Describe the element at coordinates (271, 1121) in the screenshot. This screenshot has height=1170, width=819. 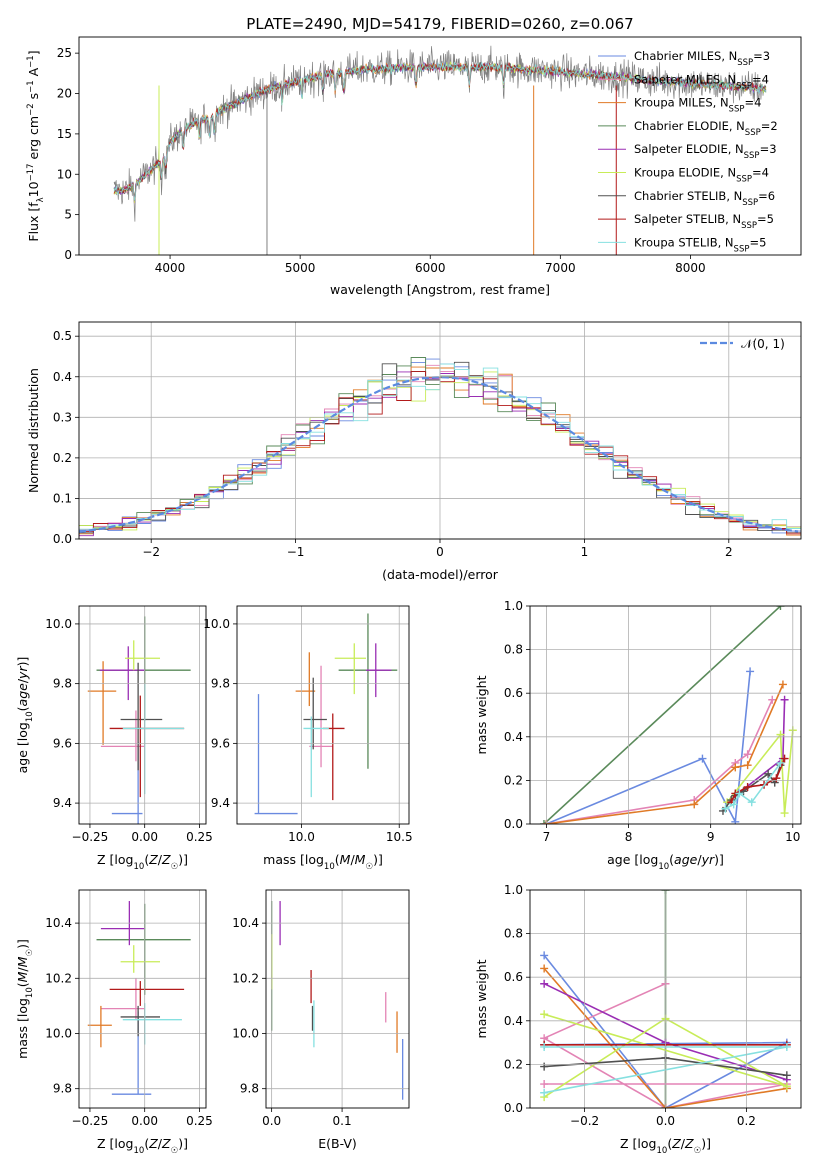
I see `x-tick-label: 0.0` at that location.